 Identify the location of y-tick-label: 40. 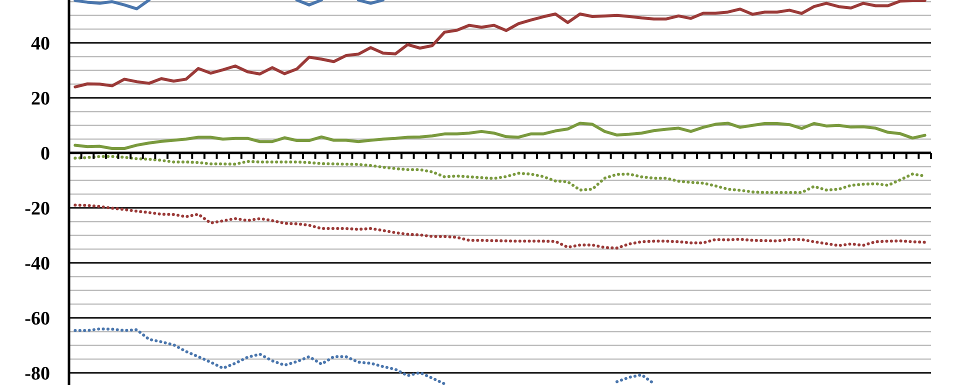
(40, 44).